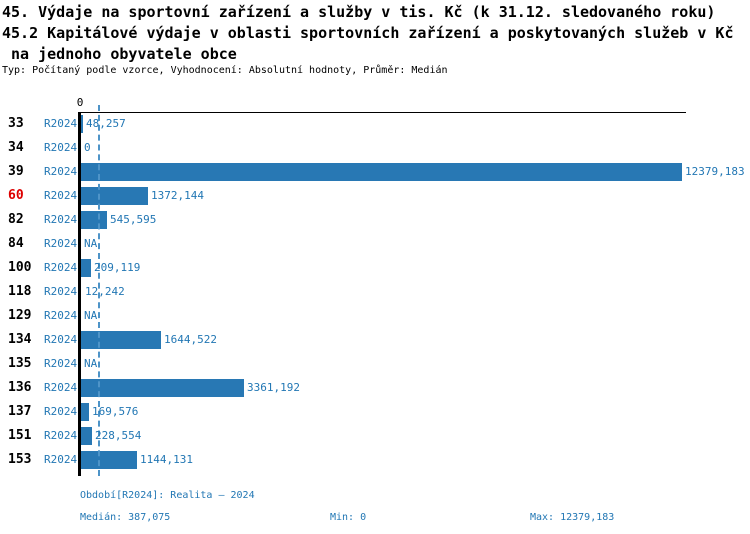  What do you see at coordinates (125, 517) in the screenshot?
I see `median-label: Medián: 387,075` at bounding box center [125, 517].